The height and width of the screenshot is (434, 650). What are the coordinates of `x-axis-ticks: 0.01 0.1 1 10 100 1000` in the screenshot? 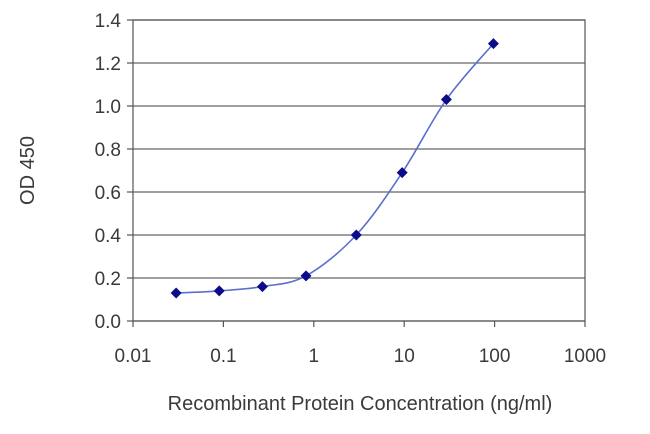 It's located at (360, 344).